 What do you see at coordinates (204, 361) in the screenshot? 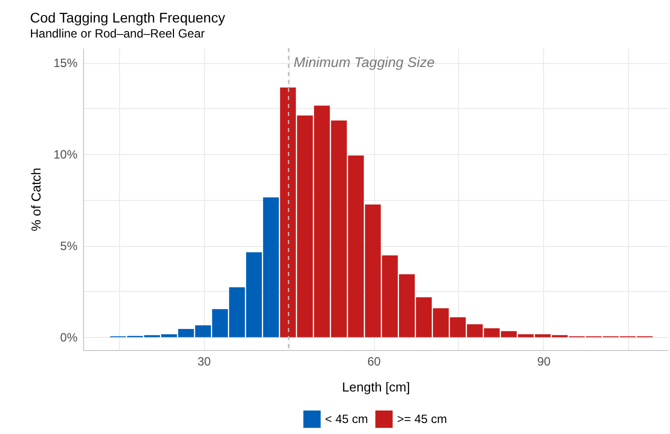
I see `x-tick-label: 30` at bounding box center [204, 361].